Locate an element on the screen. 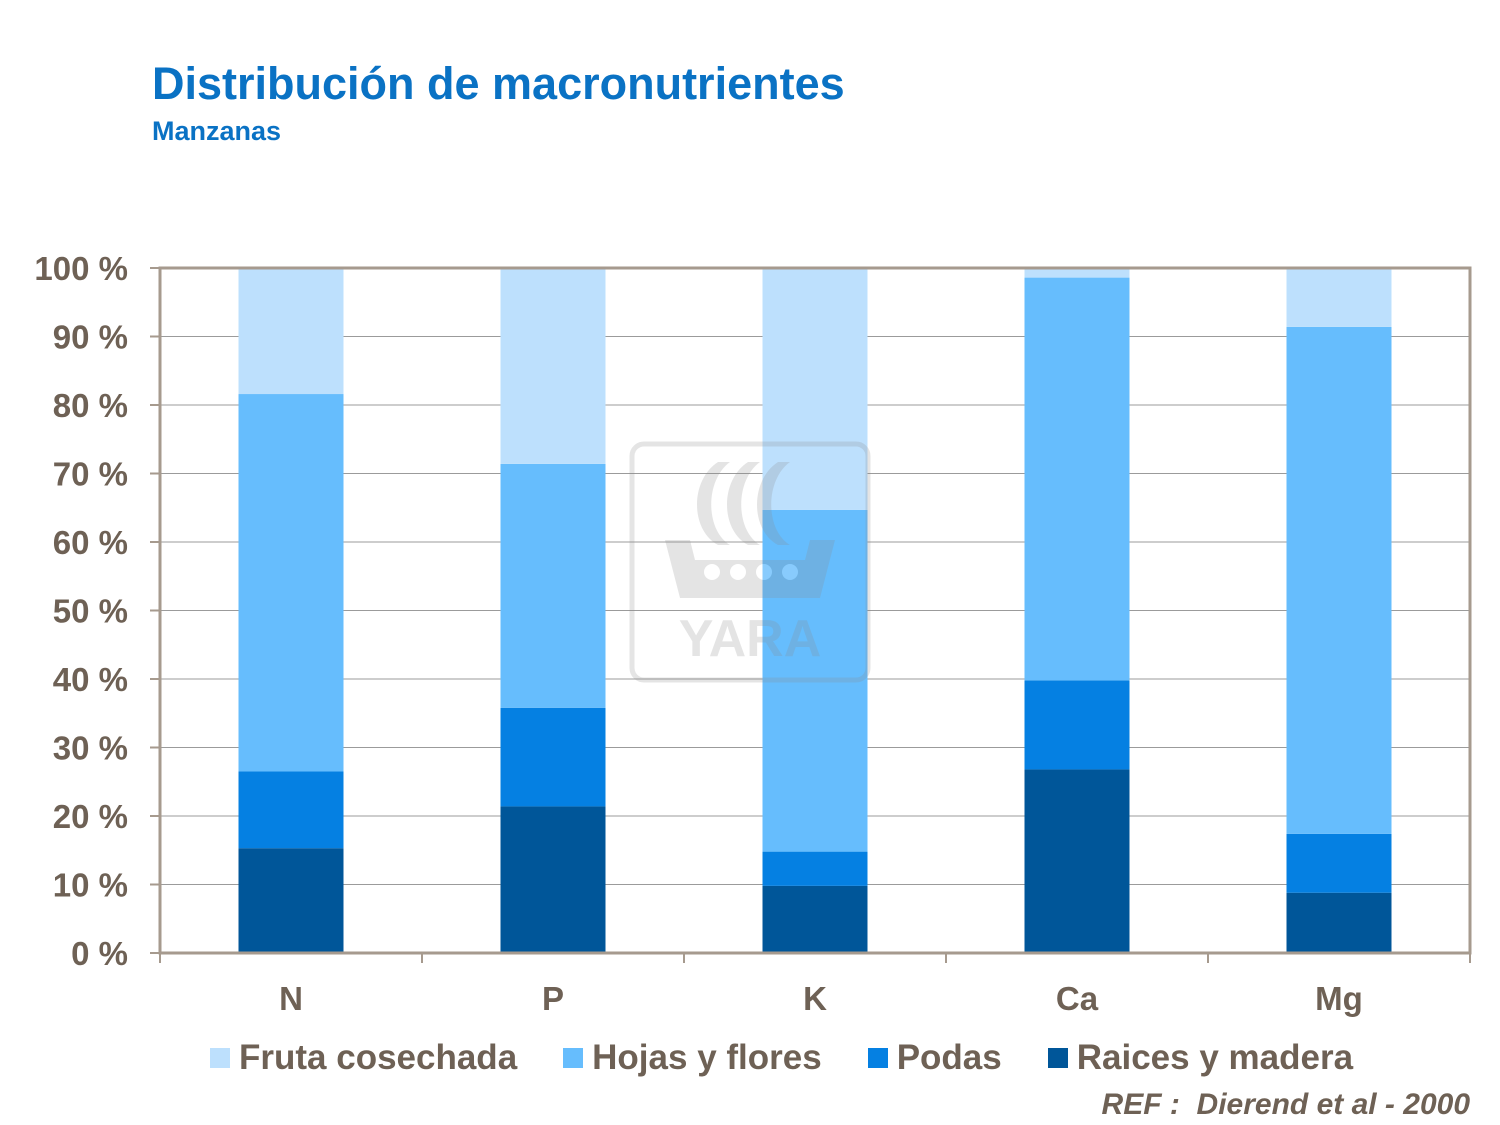 Image resolution: width=1500 pixels, height=1125 pixels. legend-item-raices: Raices y madera is located at coordinates (1200, 1058).